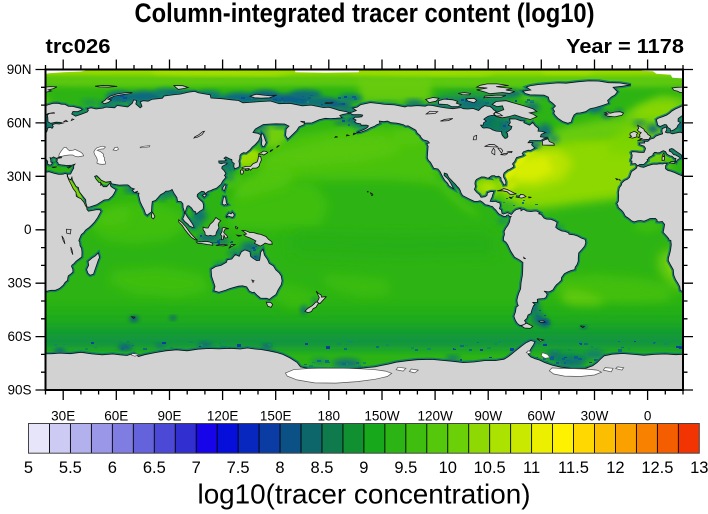 This screenshot has width=708, height=514. What do you see at coordinates (625, 46) in the screenshot?
I see `svg-text: Year = 1178` at bounding box center [625, 46].